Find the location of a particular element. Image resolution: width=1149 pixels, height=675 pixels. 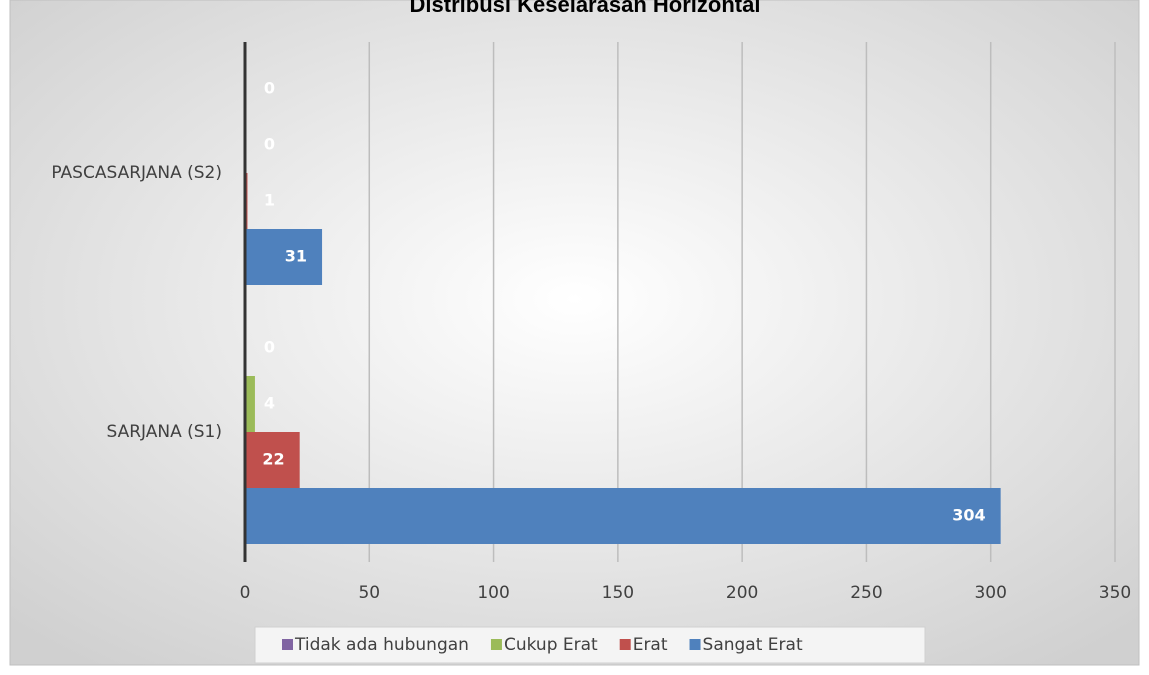

data-label: 1 is located at coordinates (269, 200).